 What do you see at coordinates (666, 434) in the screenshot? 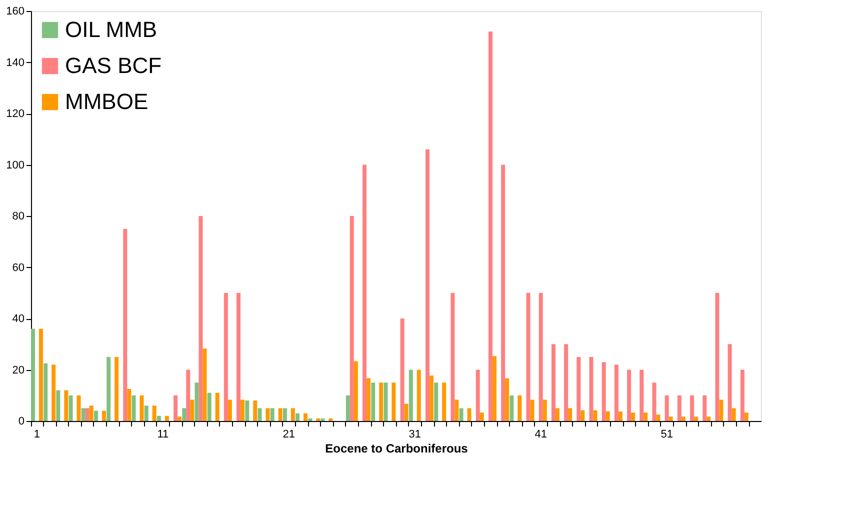
I see `x-tick-label: 51` at bounding box center [666, 434].